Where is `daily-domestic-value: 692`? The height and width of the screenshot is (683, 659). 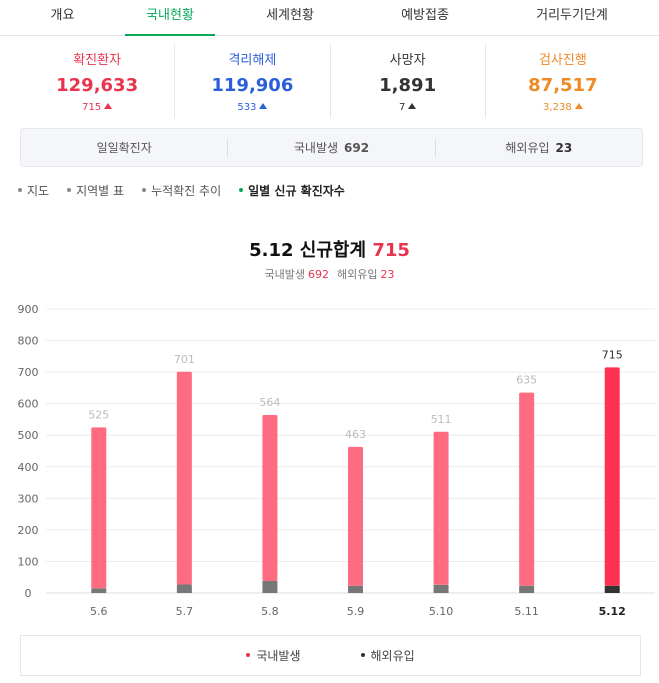
daily-domestic-value: 692 is located at coordinates (357, 147).